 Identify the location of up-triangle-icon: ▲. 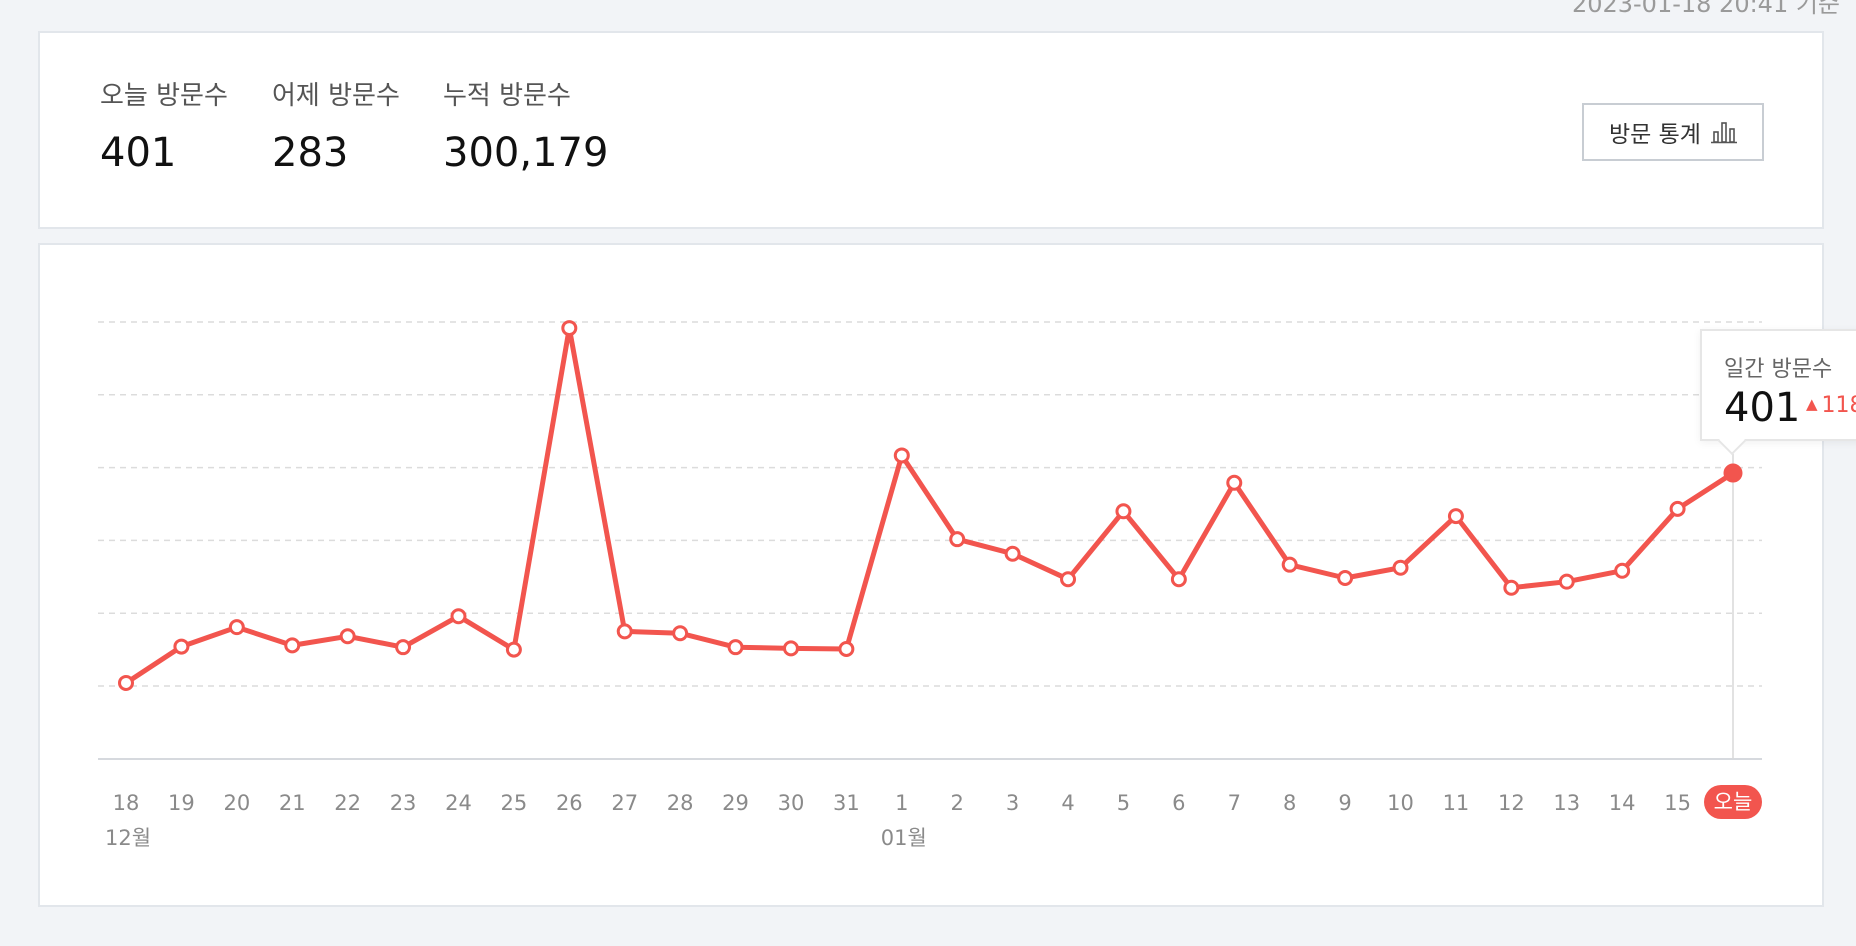
(1812, 404).